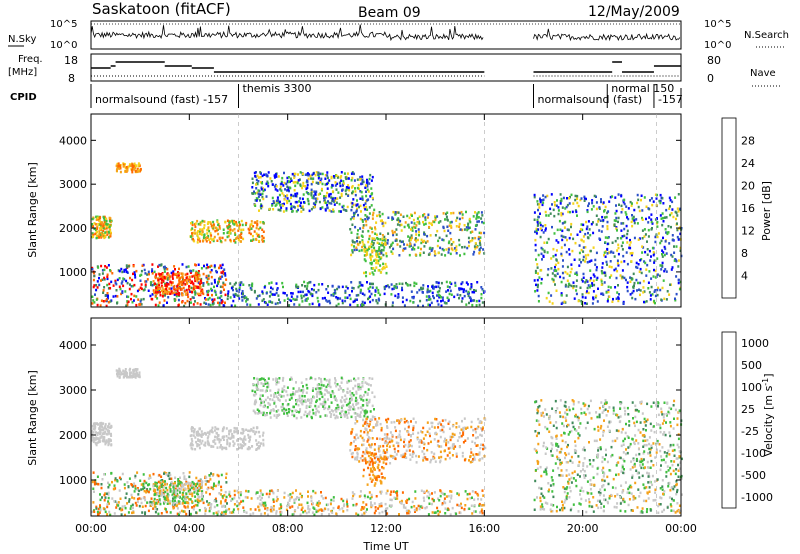 This screenshot has width=800, height=554. I want to click on ytick-label: 4000, so click(73, 140).